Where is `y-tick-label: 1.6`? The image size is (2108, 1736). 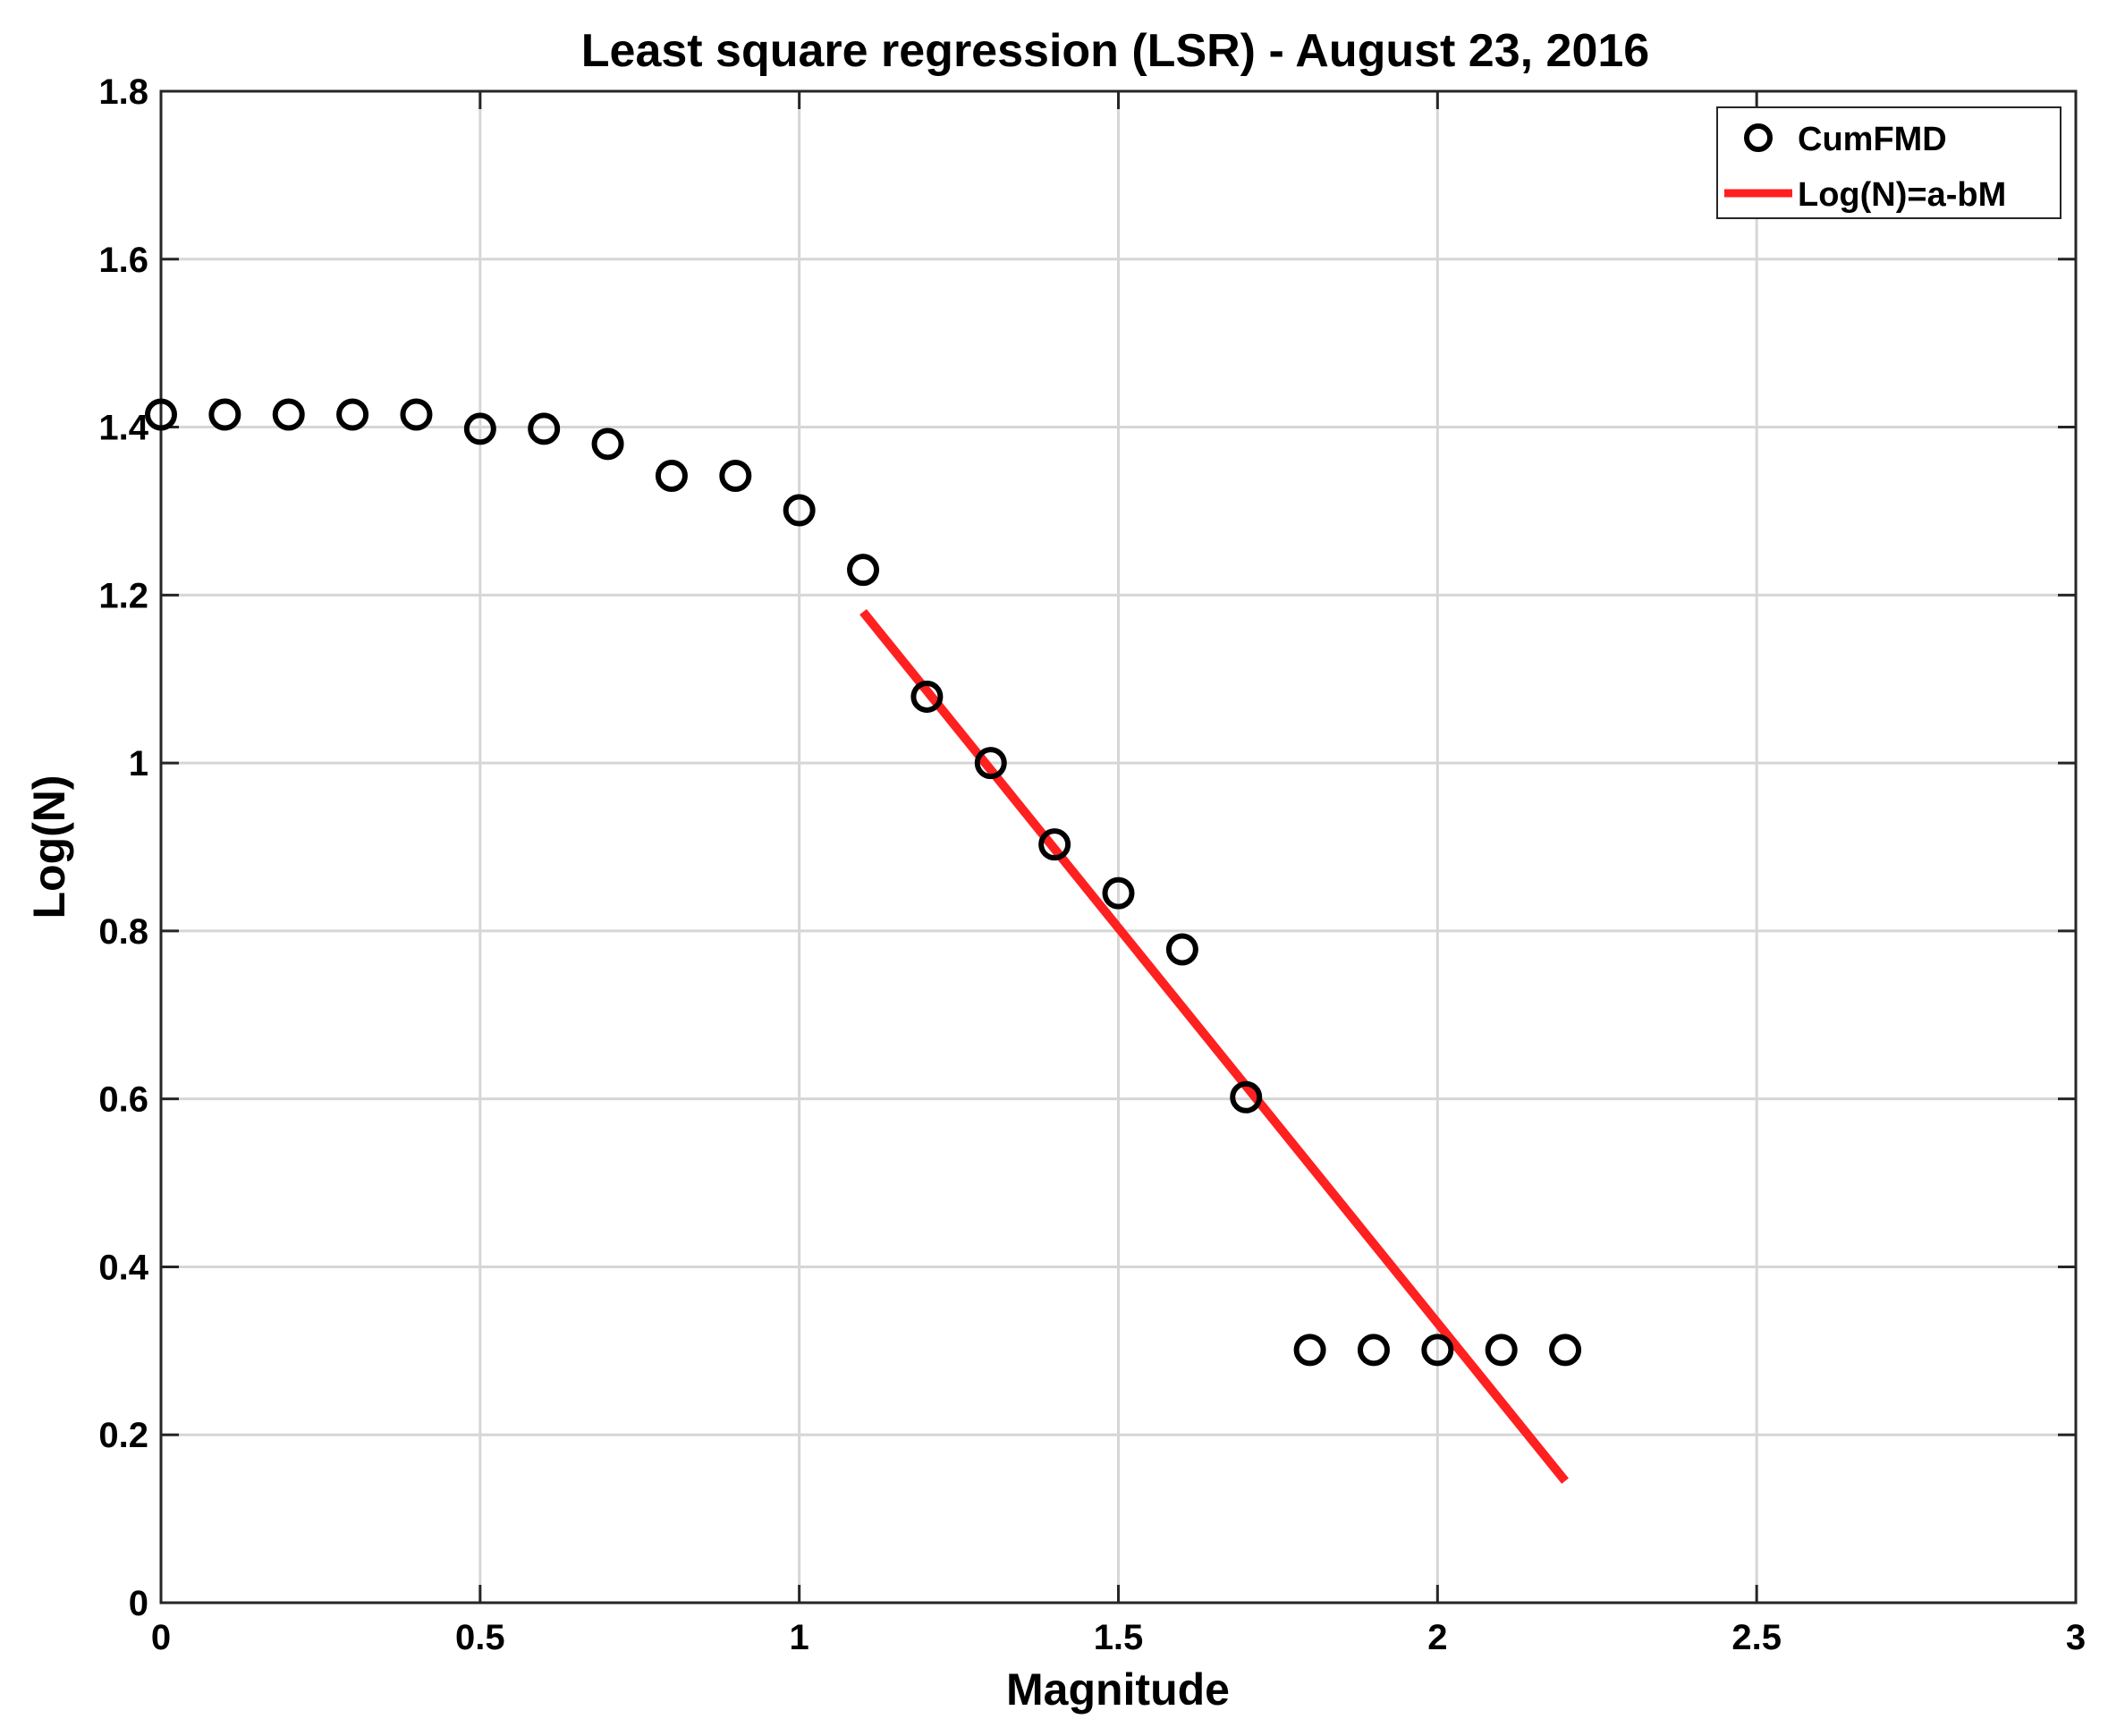 y-tick-label: 1.6 is located at coordinates (123, 260).